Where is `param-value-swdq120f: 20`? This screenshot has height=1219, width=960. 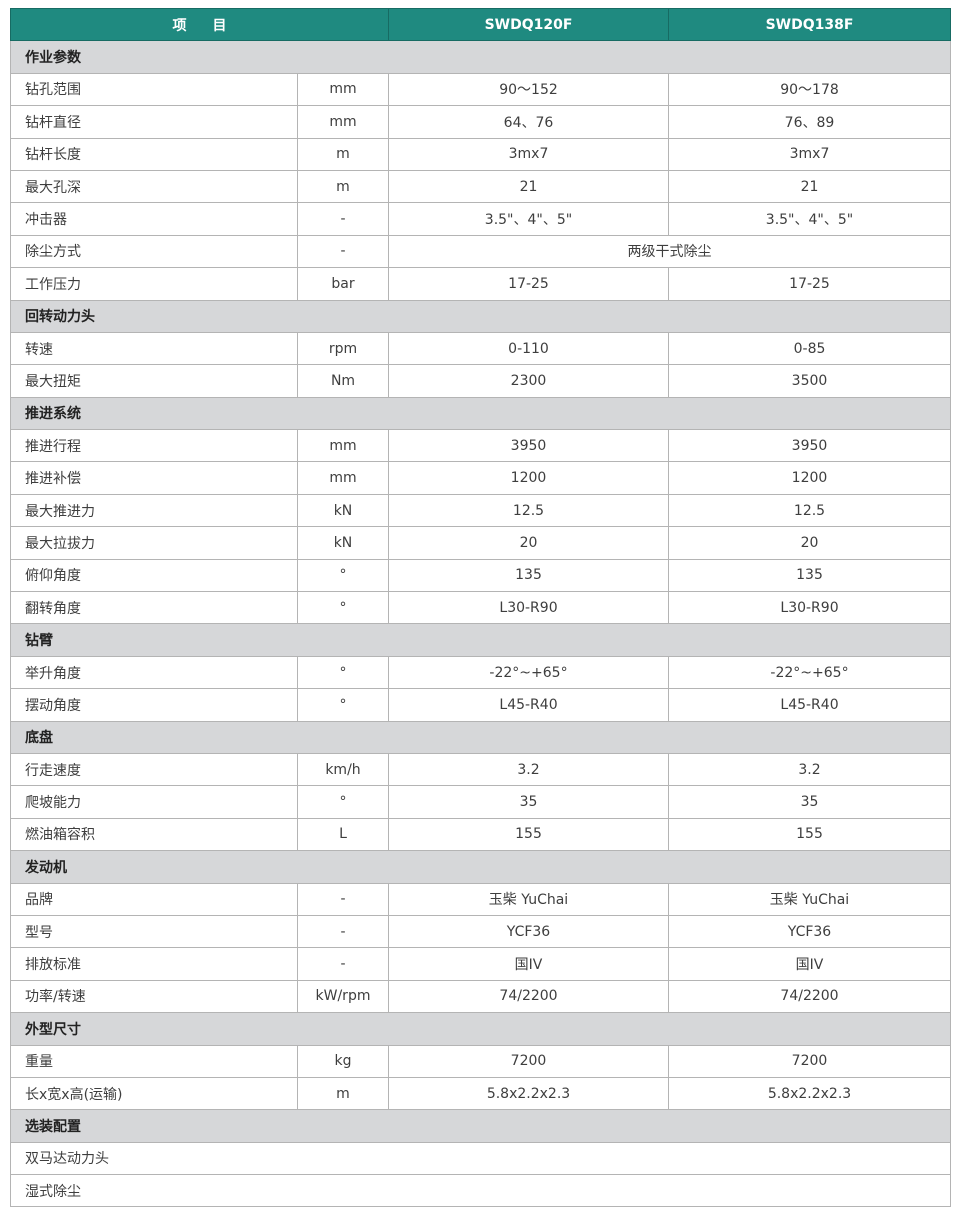 param-value-swdq120f: 20 is located at coordinates (528, 543).